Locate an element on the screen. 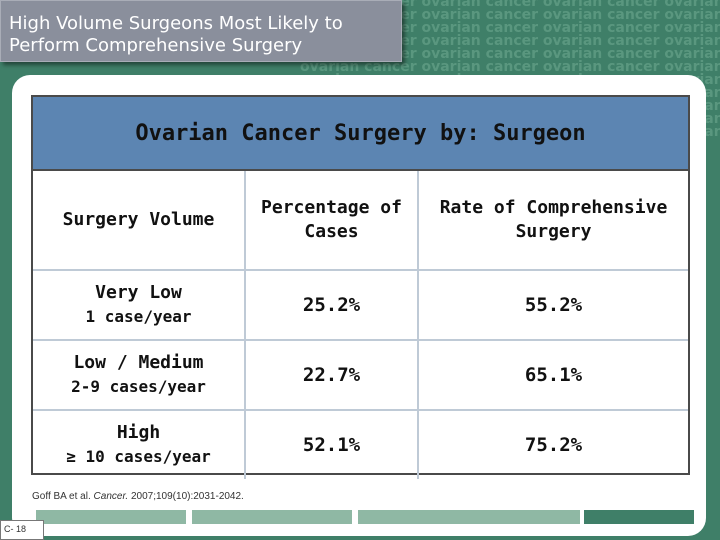 The image size is (720, 540). table-row: High ≥ 10 cases/year 52.1% 75.2% is located at coordinates (360, 445).